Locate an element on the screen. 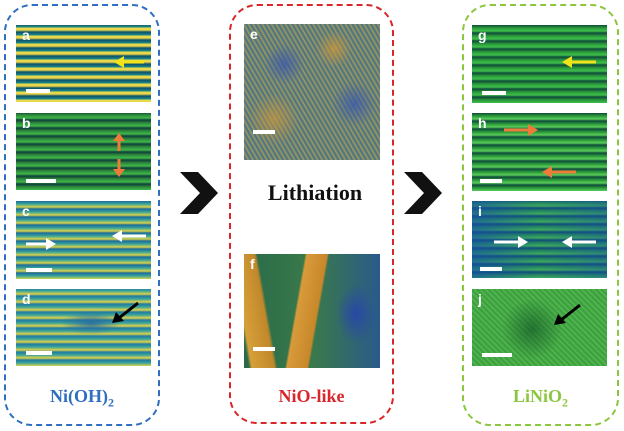 The image size is (624, 431). panel-label-f: f is located at coordinates (252, 264).